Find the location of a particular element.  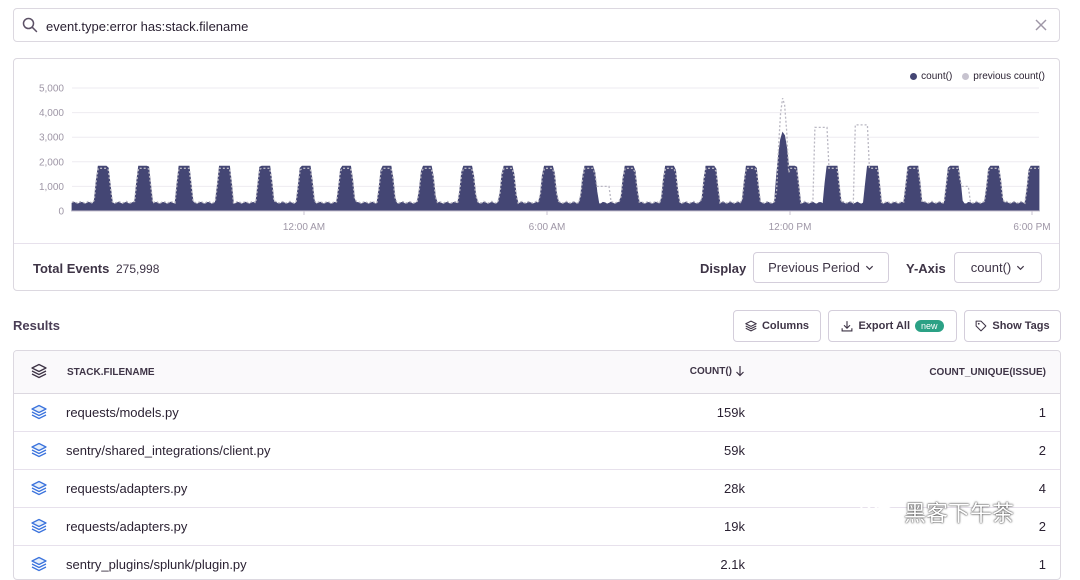

columns-button: Columns is located at coordinates (777, 326).